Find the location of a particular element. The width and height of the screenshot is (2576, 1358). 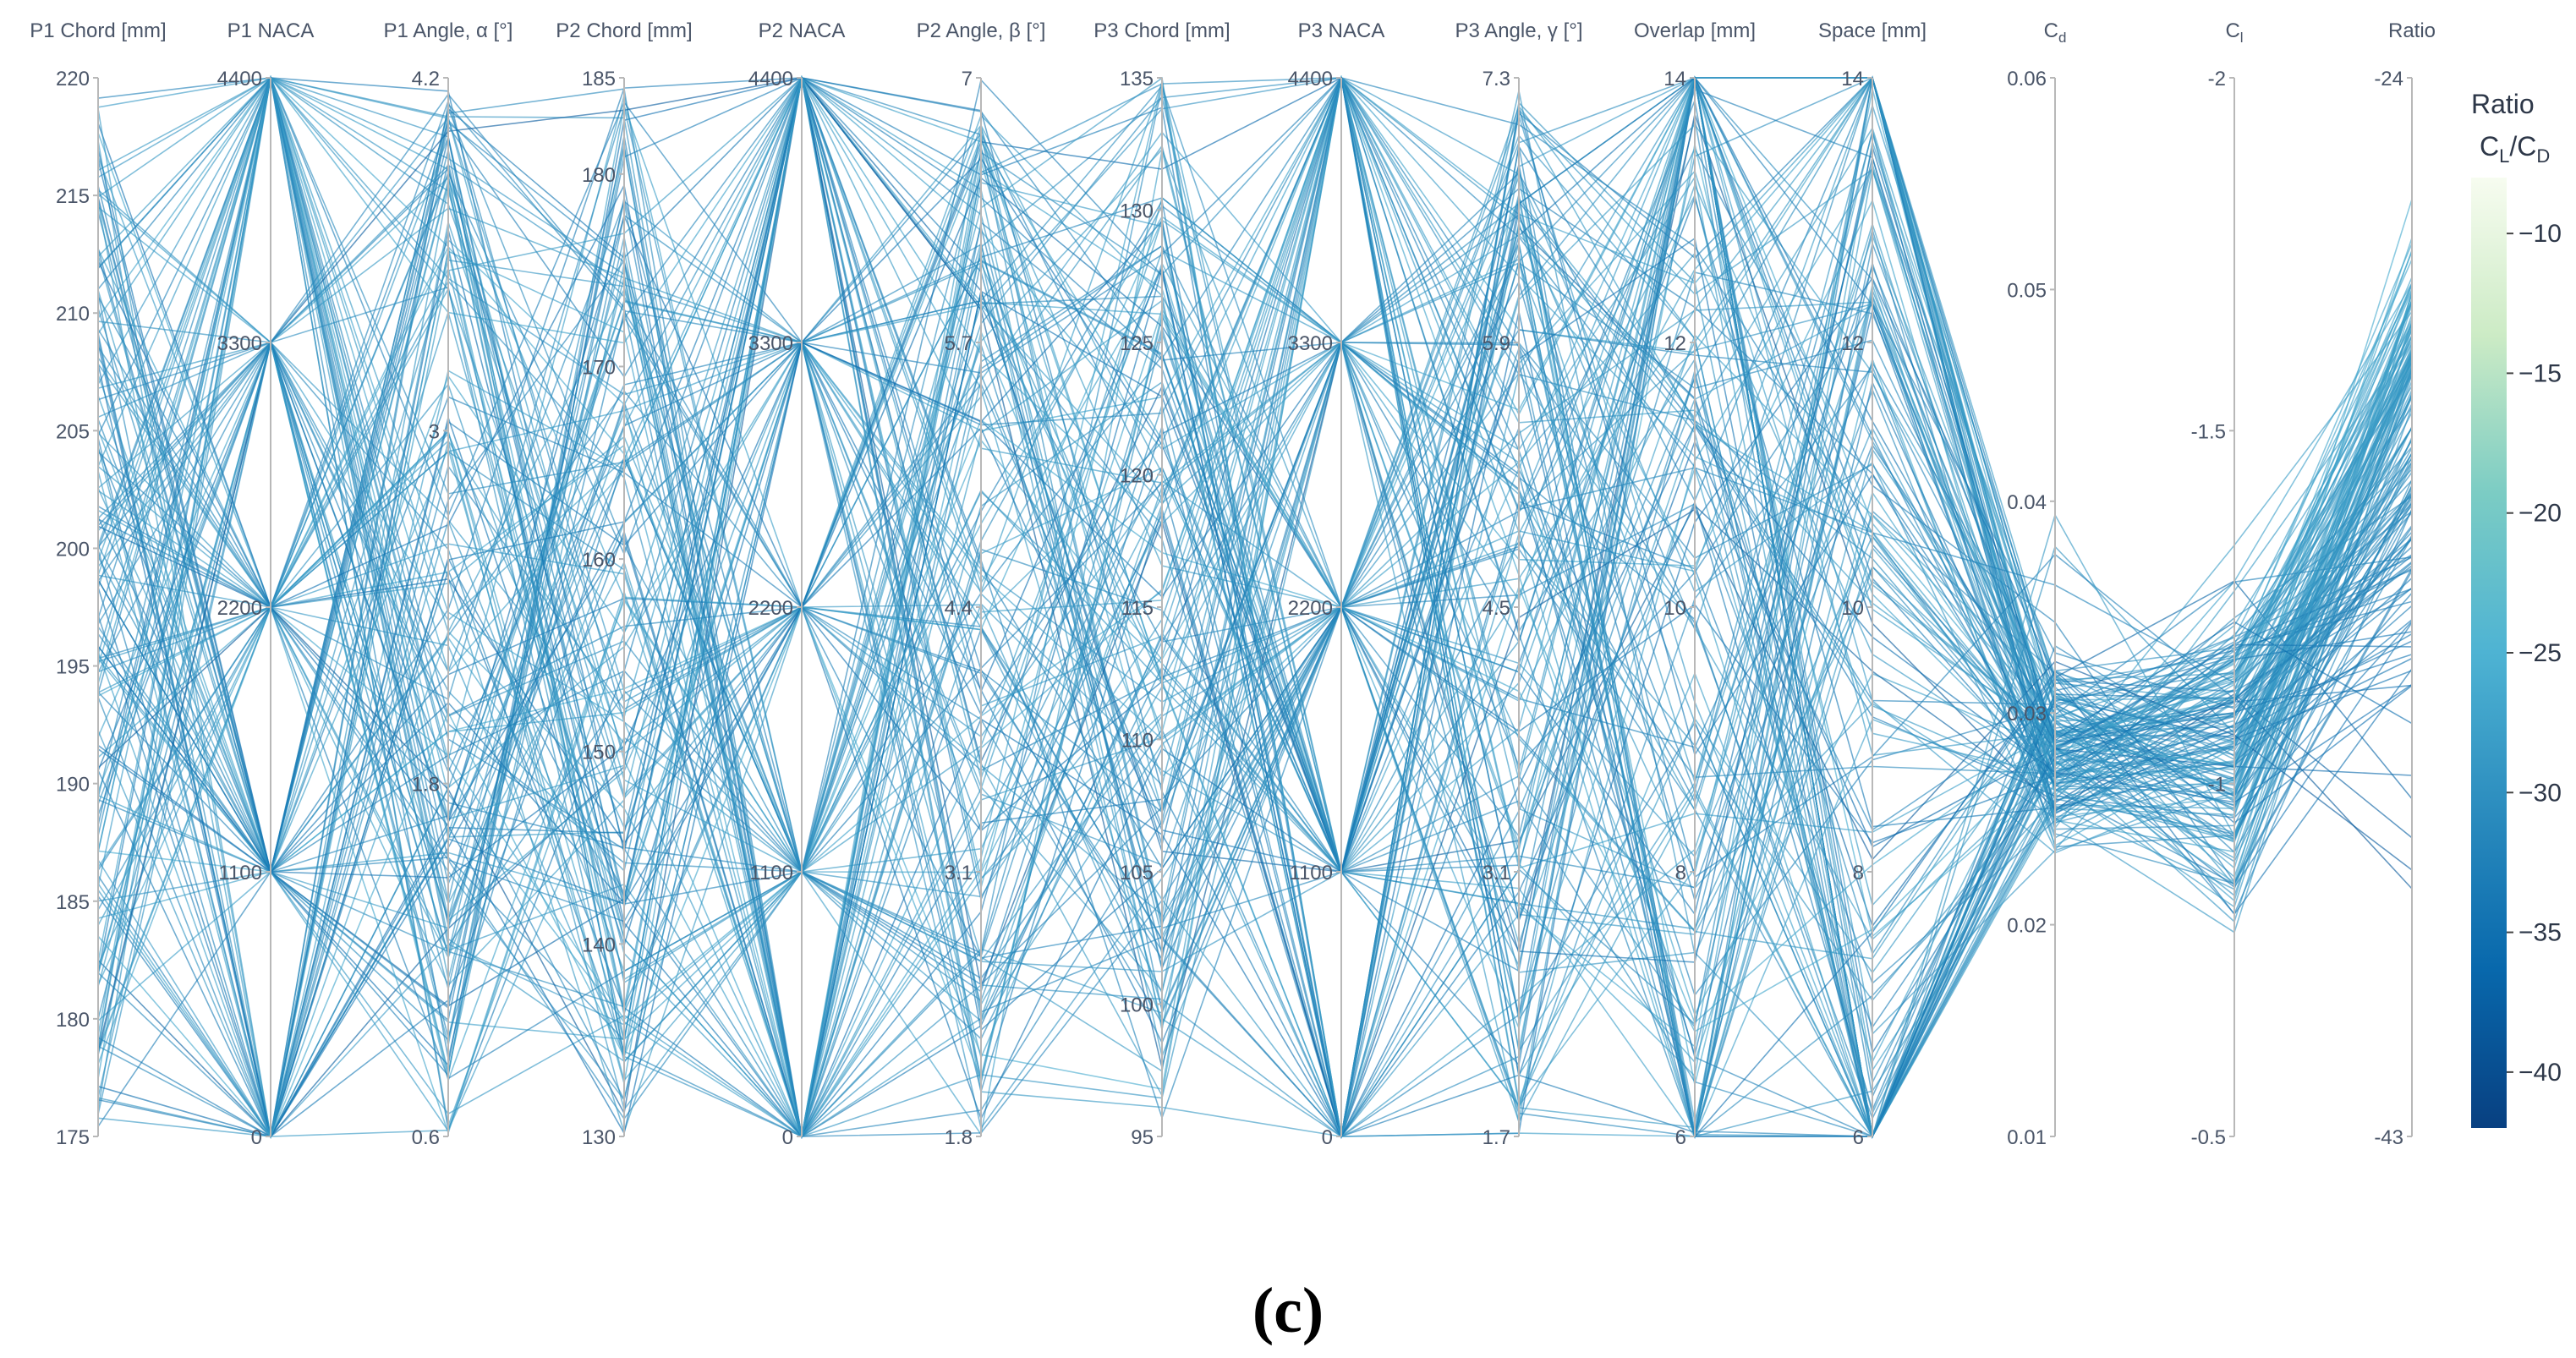

axis-tick-label: 215 is located at coordinates (73, 196).